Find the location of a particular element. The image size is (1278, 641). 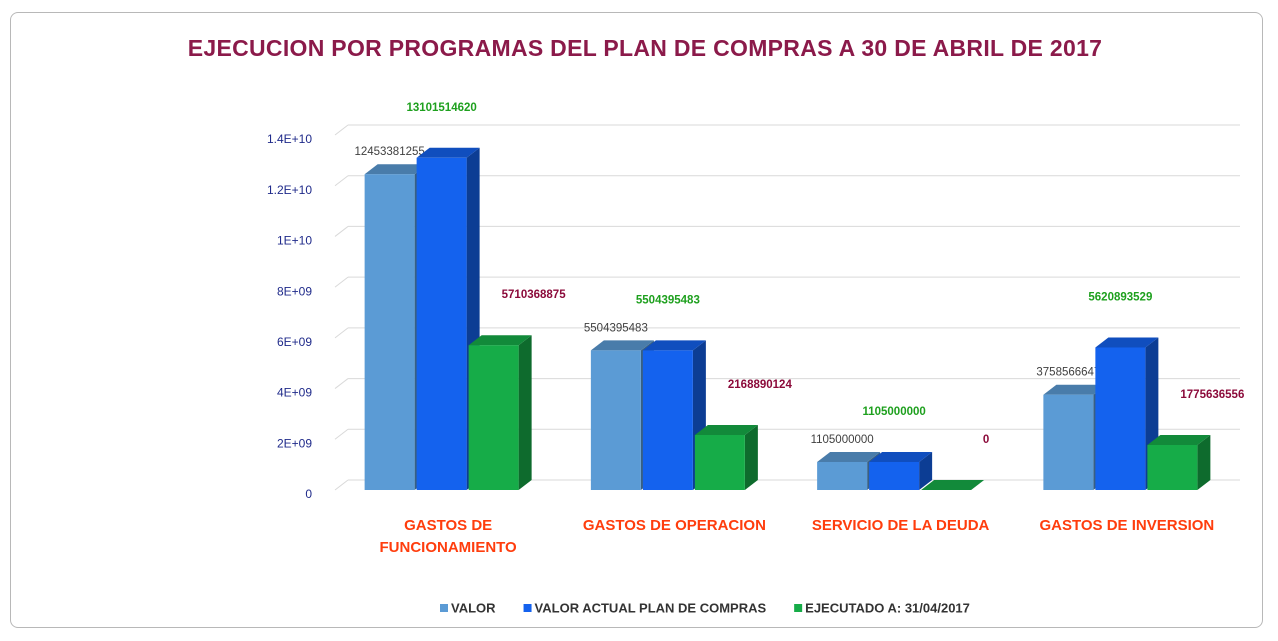

y-tick-label: 0 is located at coordinates (308, 494).